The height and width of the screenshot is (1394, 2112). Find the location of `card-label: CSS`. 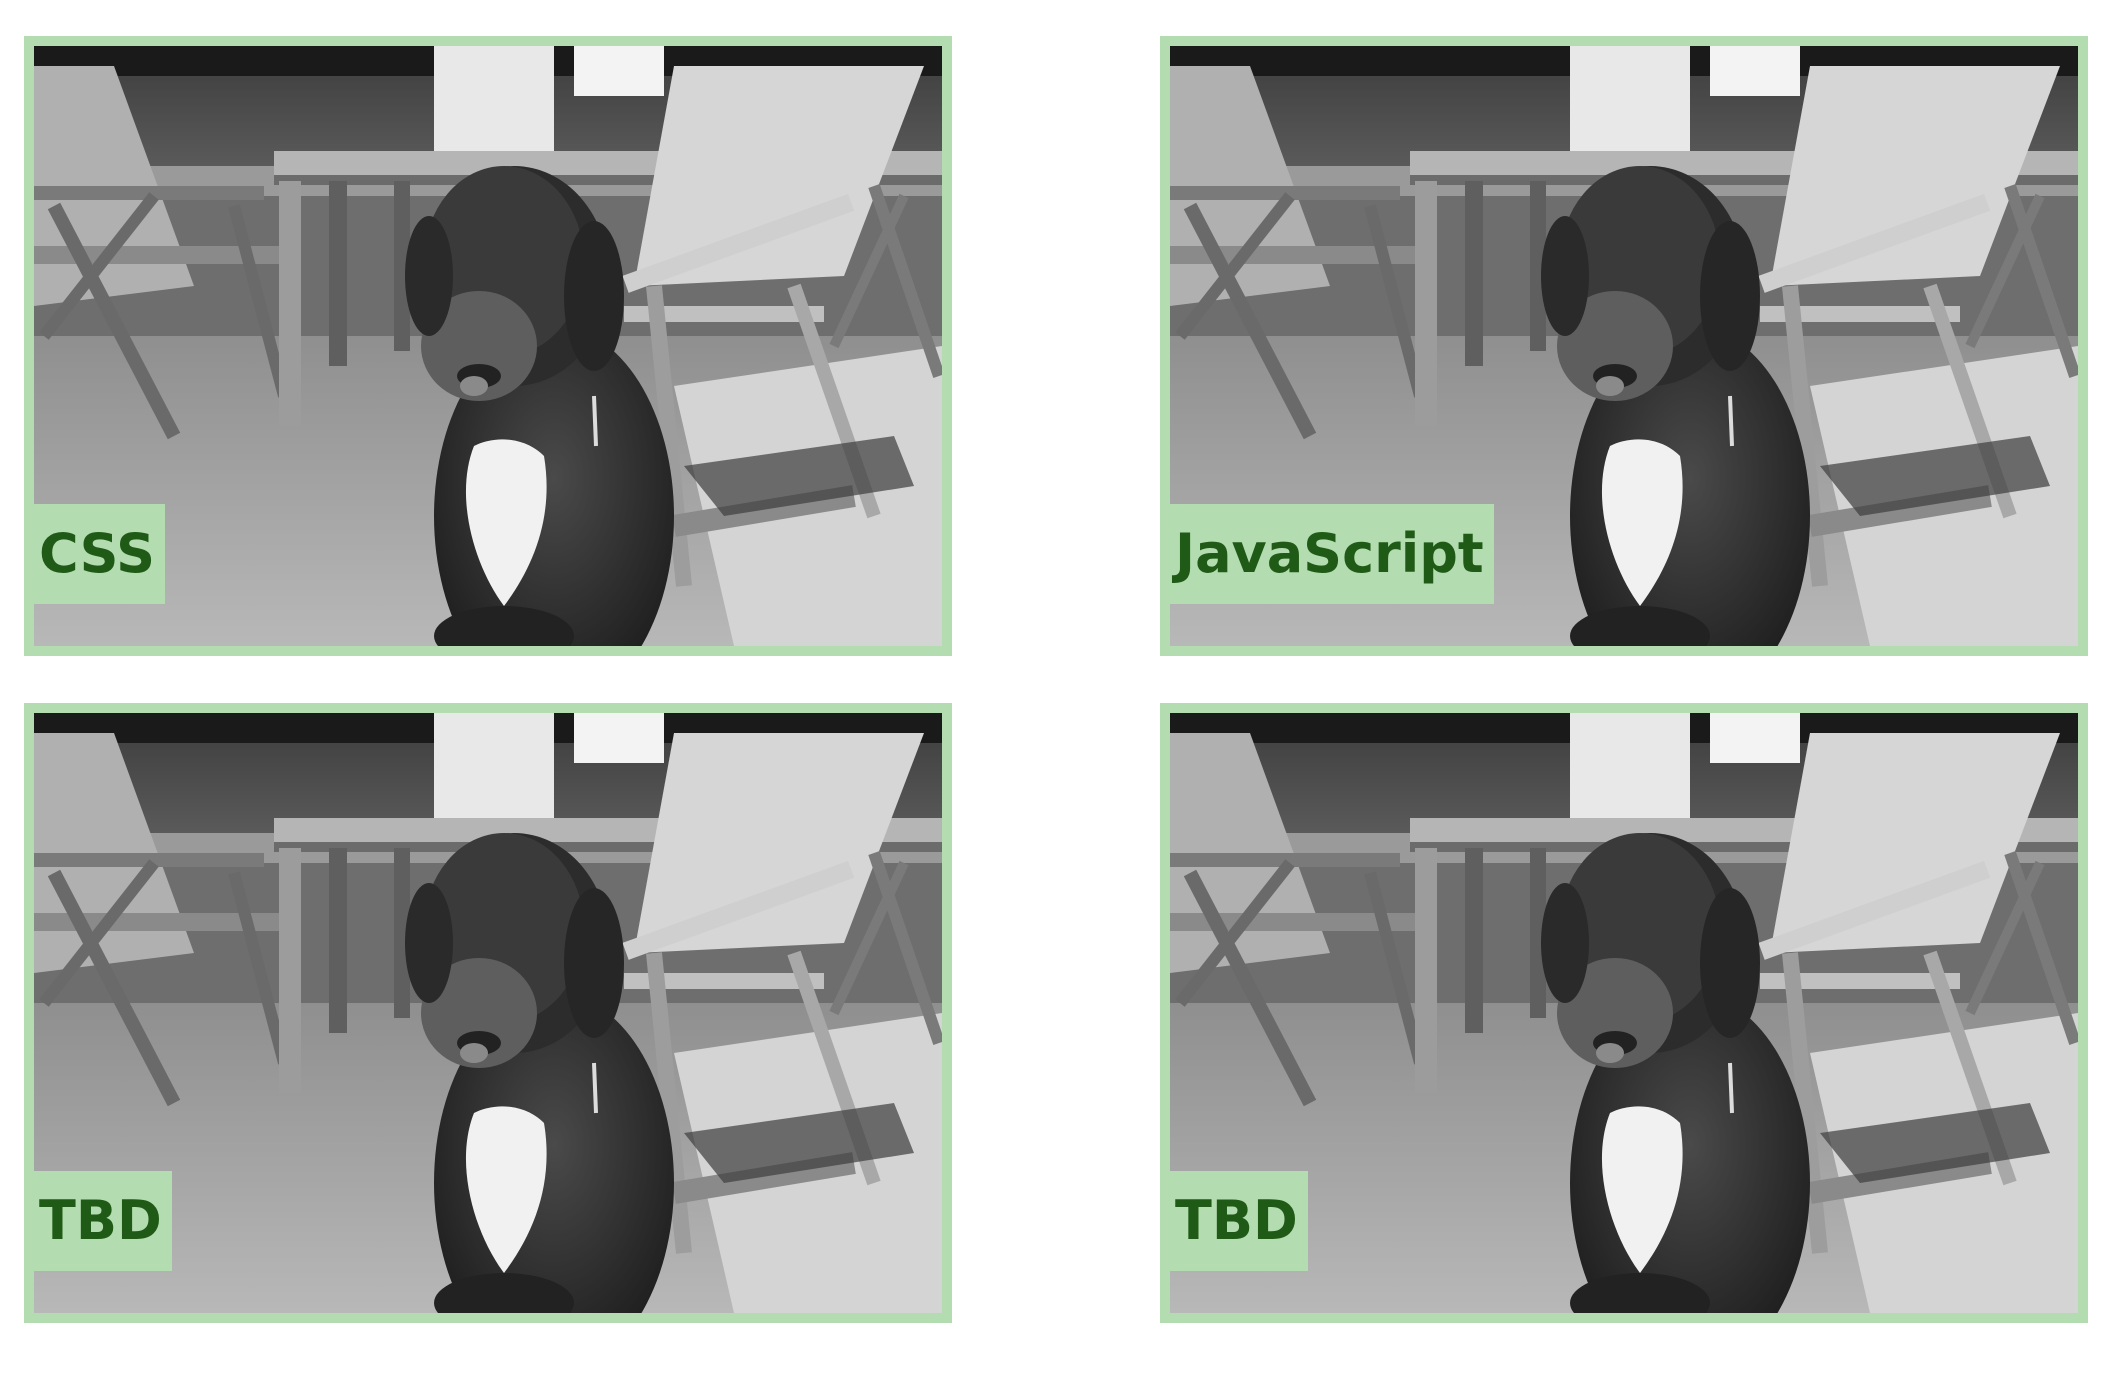

card-label: CSS is located at coordinates (99, 554).